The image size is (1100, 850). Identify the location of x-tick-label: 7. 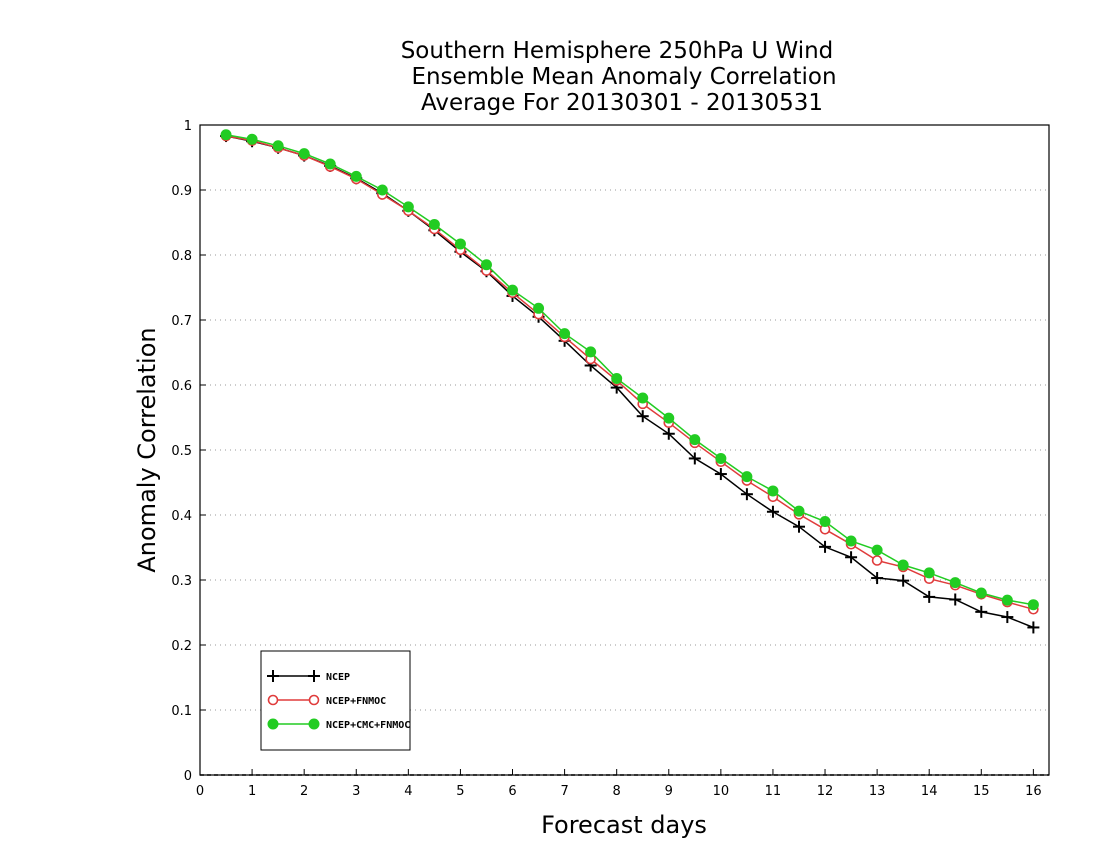
(564, 791).